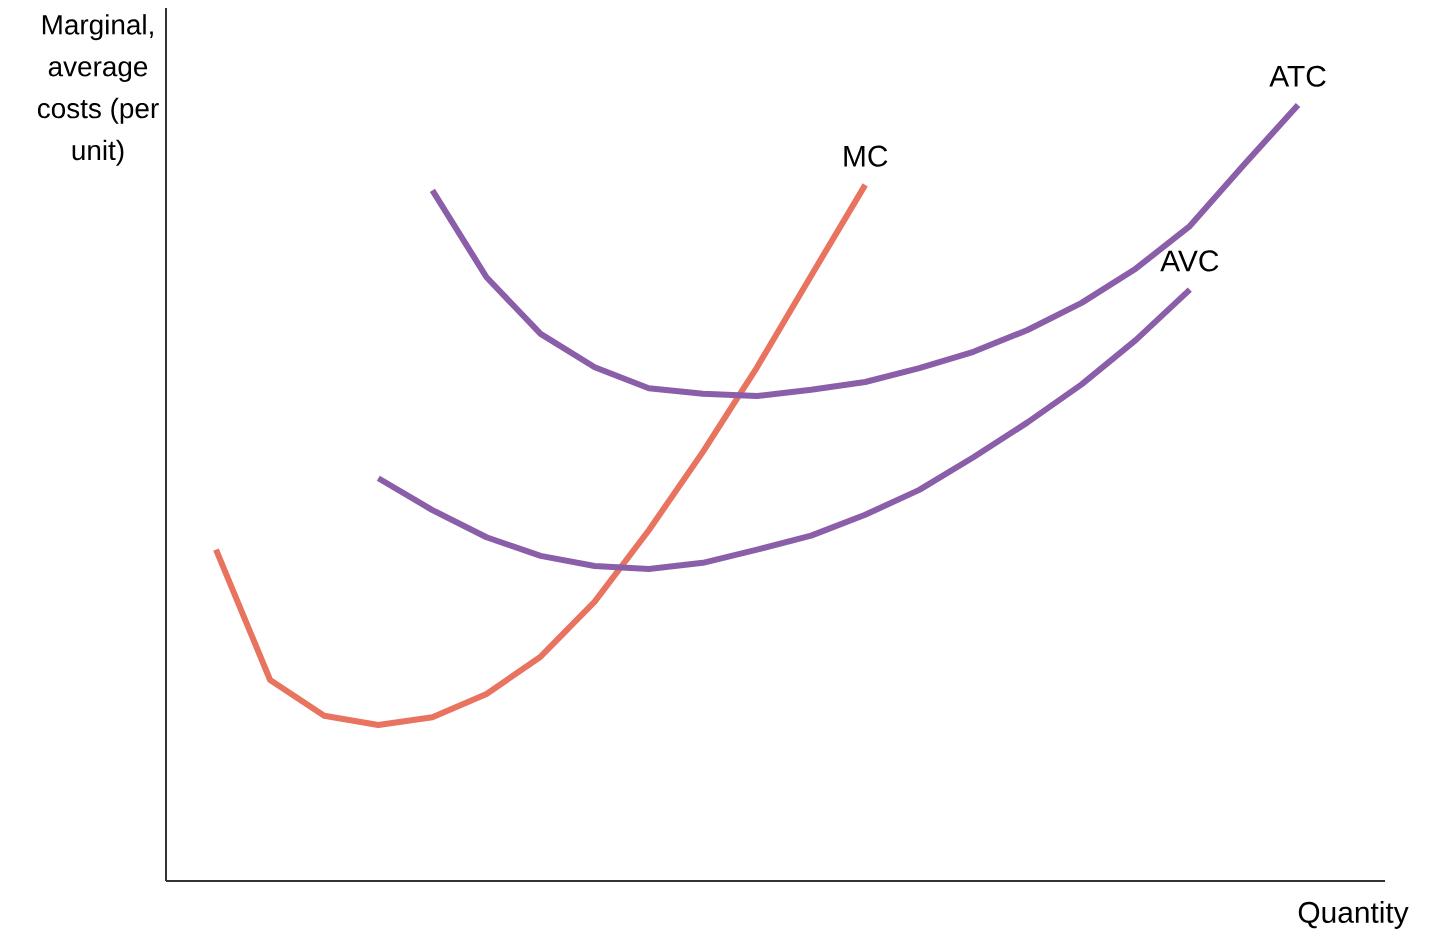 The image size is (1438, 939). I want to click on series-label: AVC, so click(1189, 261).